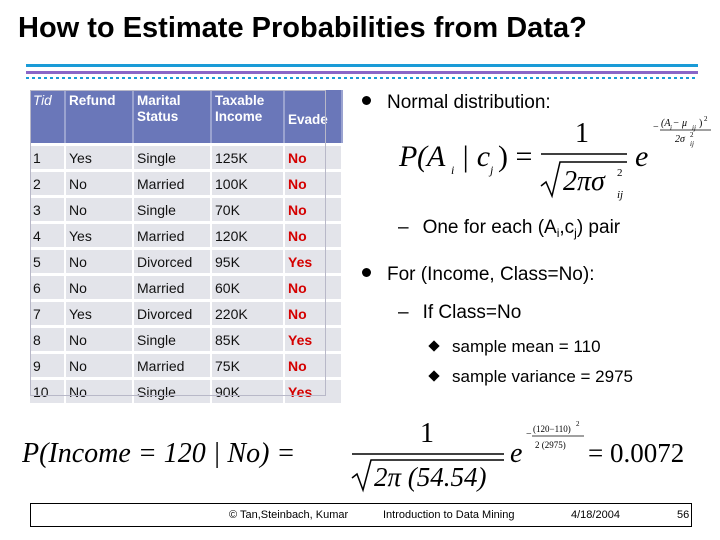 The width and height of the screenshot is (720, 540). I want to click on table-row: 7 Yes Divorced 220K No, so click(186, 313).